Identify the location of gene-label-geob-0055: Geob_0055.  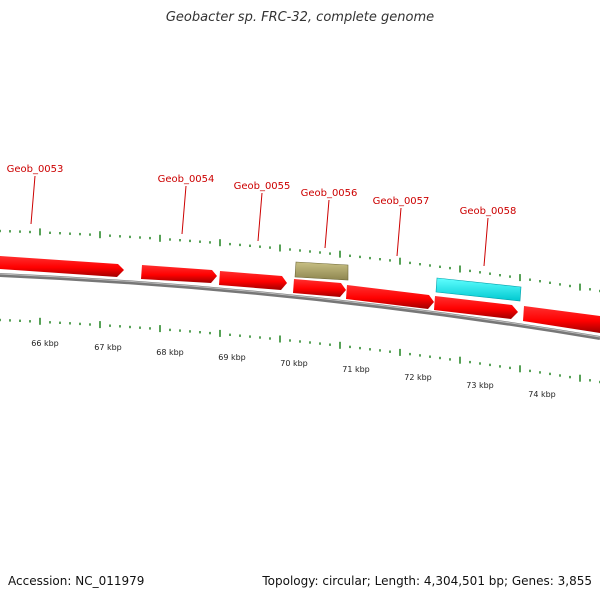
(262, 186).